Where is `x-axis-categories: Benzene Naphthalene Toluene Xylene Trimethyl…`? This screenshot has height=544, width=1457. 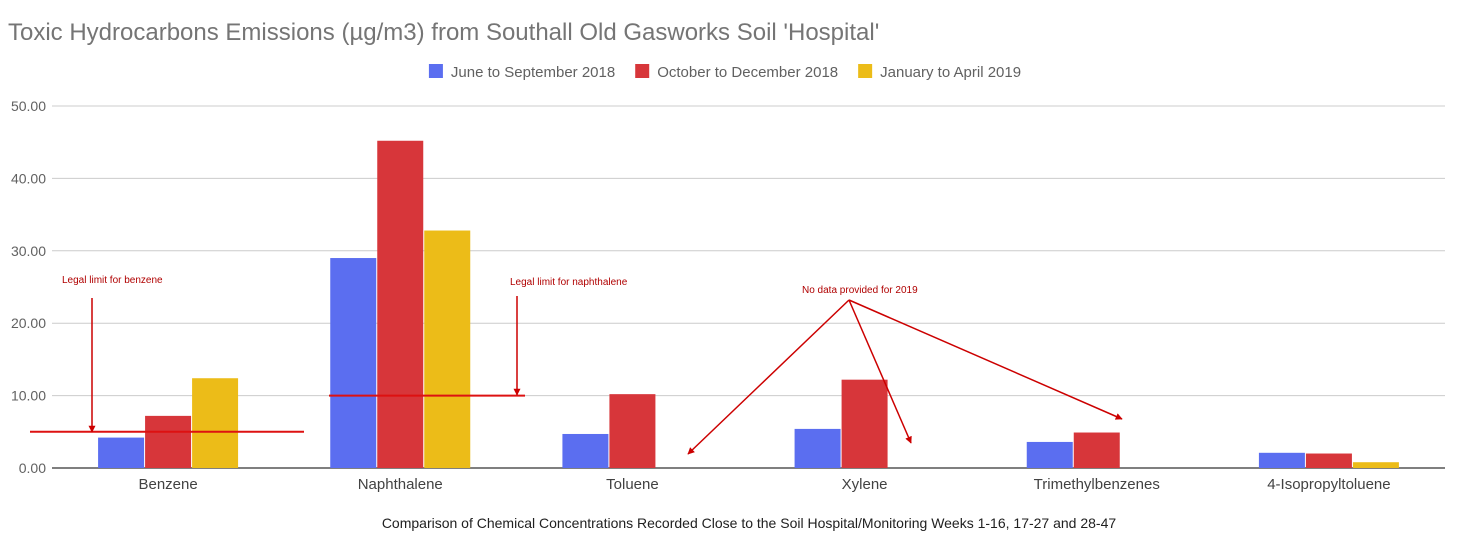
x-axis-categories: Benzene Naphthalene Toluene Xylene Trimethyl… is located at coordinates (764, 484).